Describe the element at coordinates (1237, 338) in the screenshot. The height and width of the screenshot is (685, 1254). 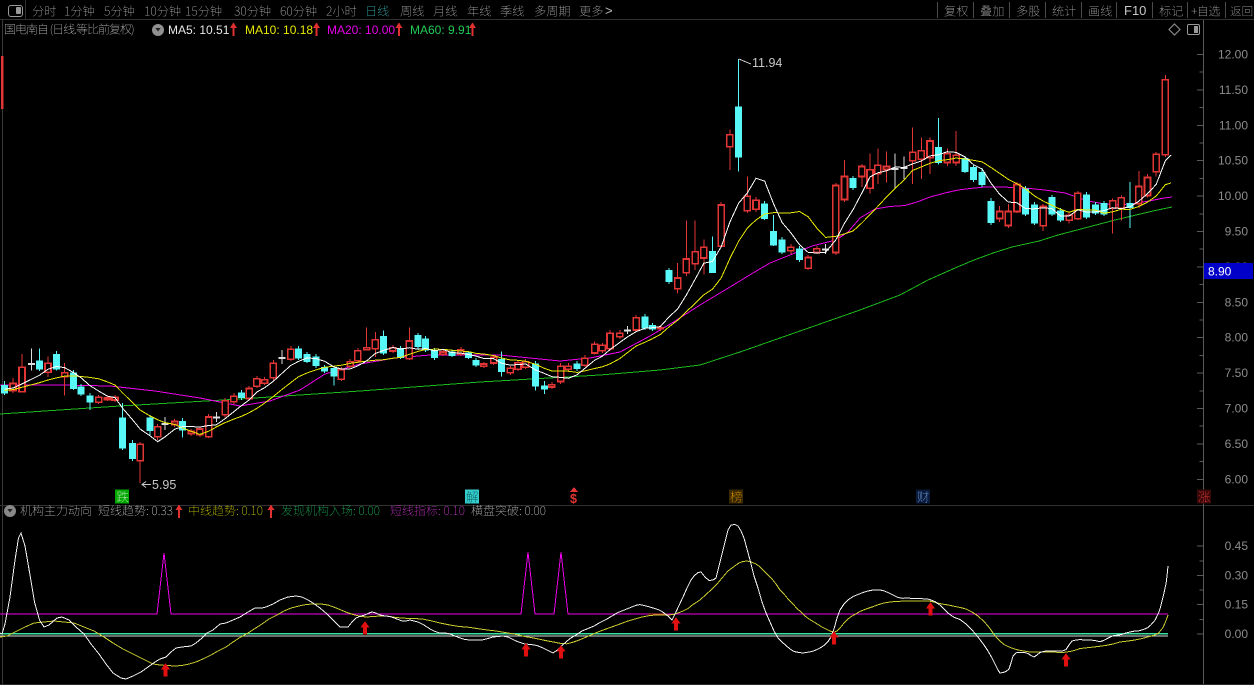
I see `svg-text: 8.00` at that location.